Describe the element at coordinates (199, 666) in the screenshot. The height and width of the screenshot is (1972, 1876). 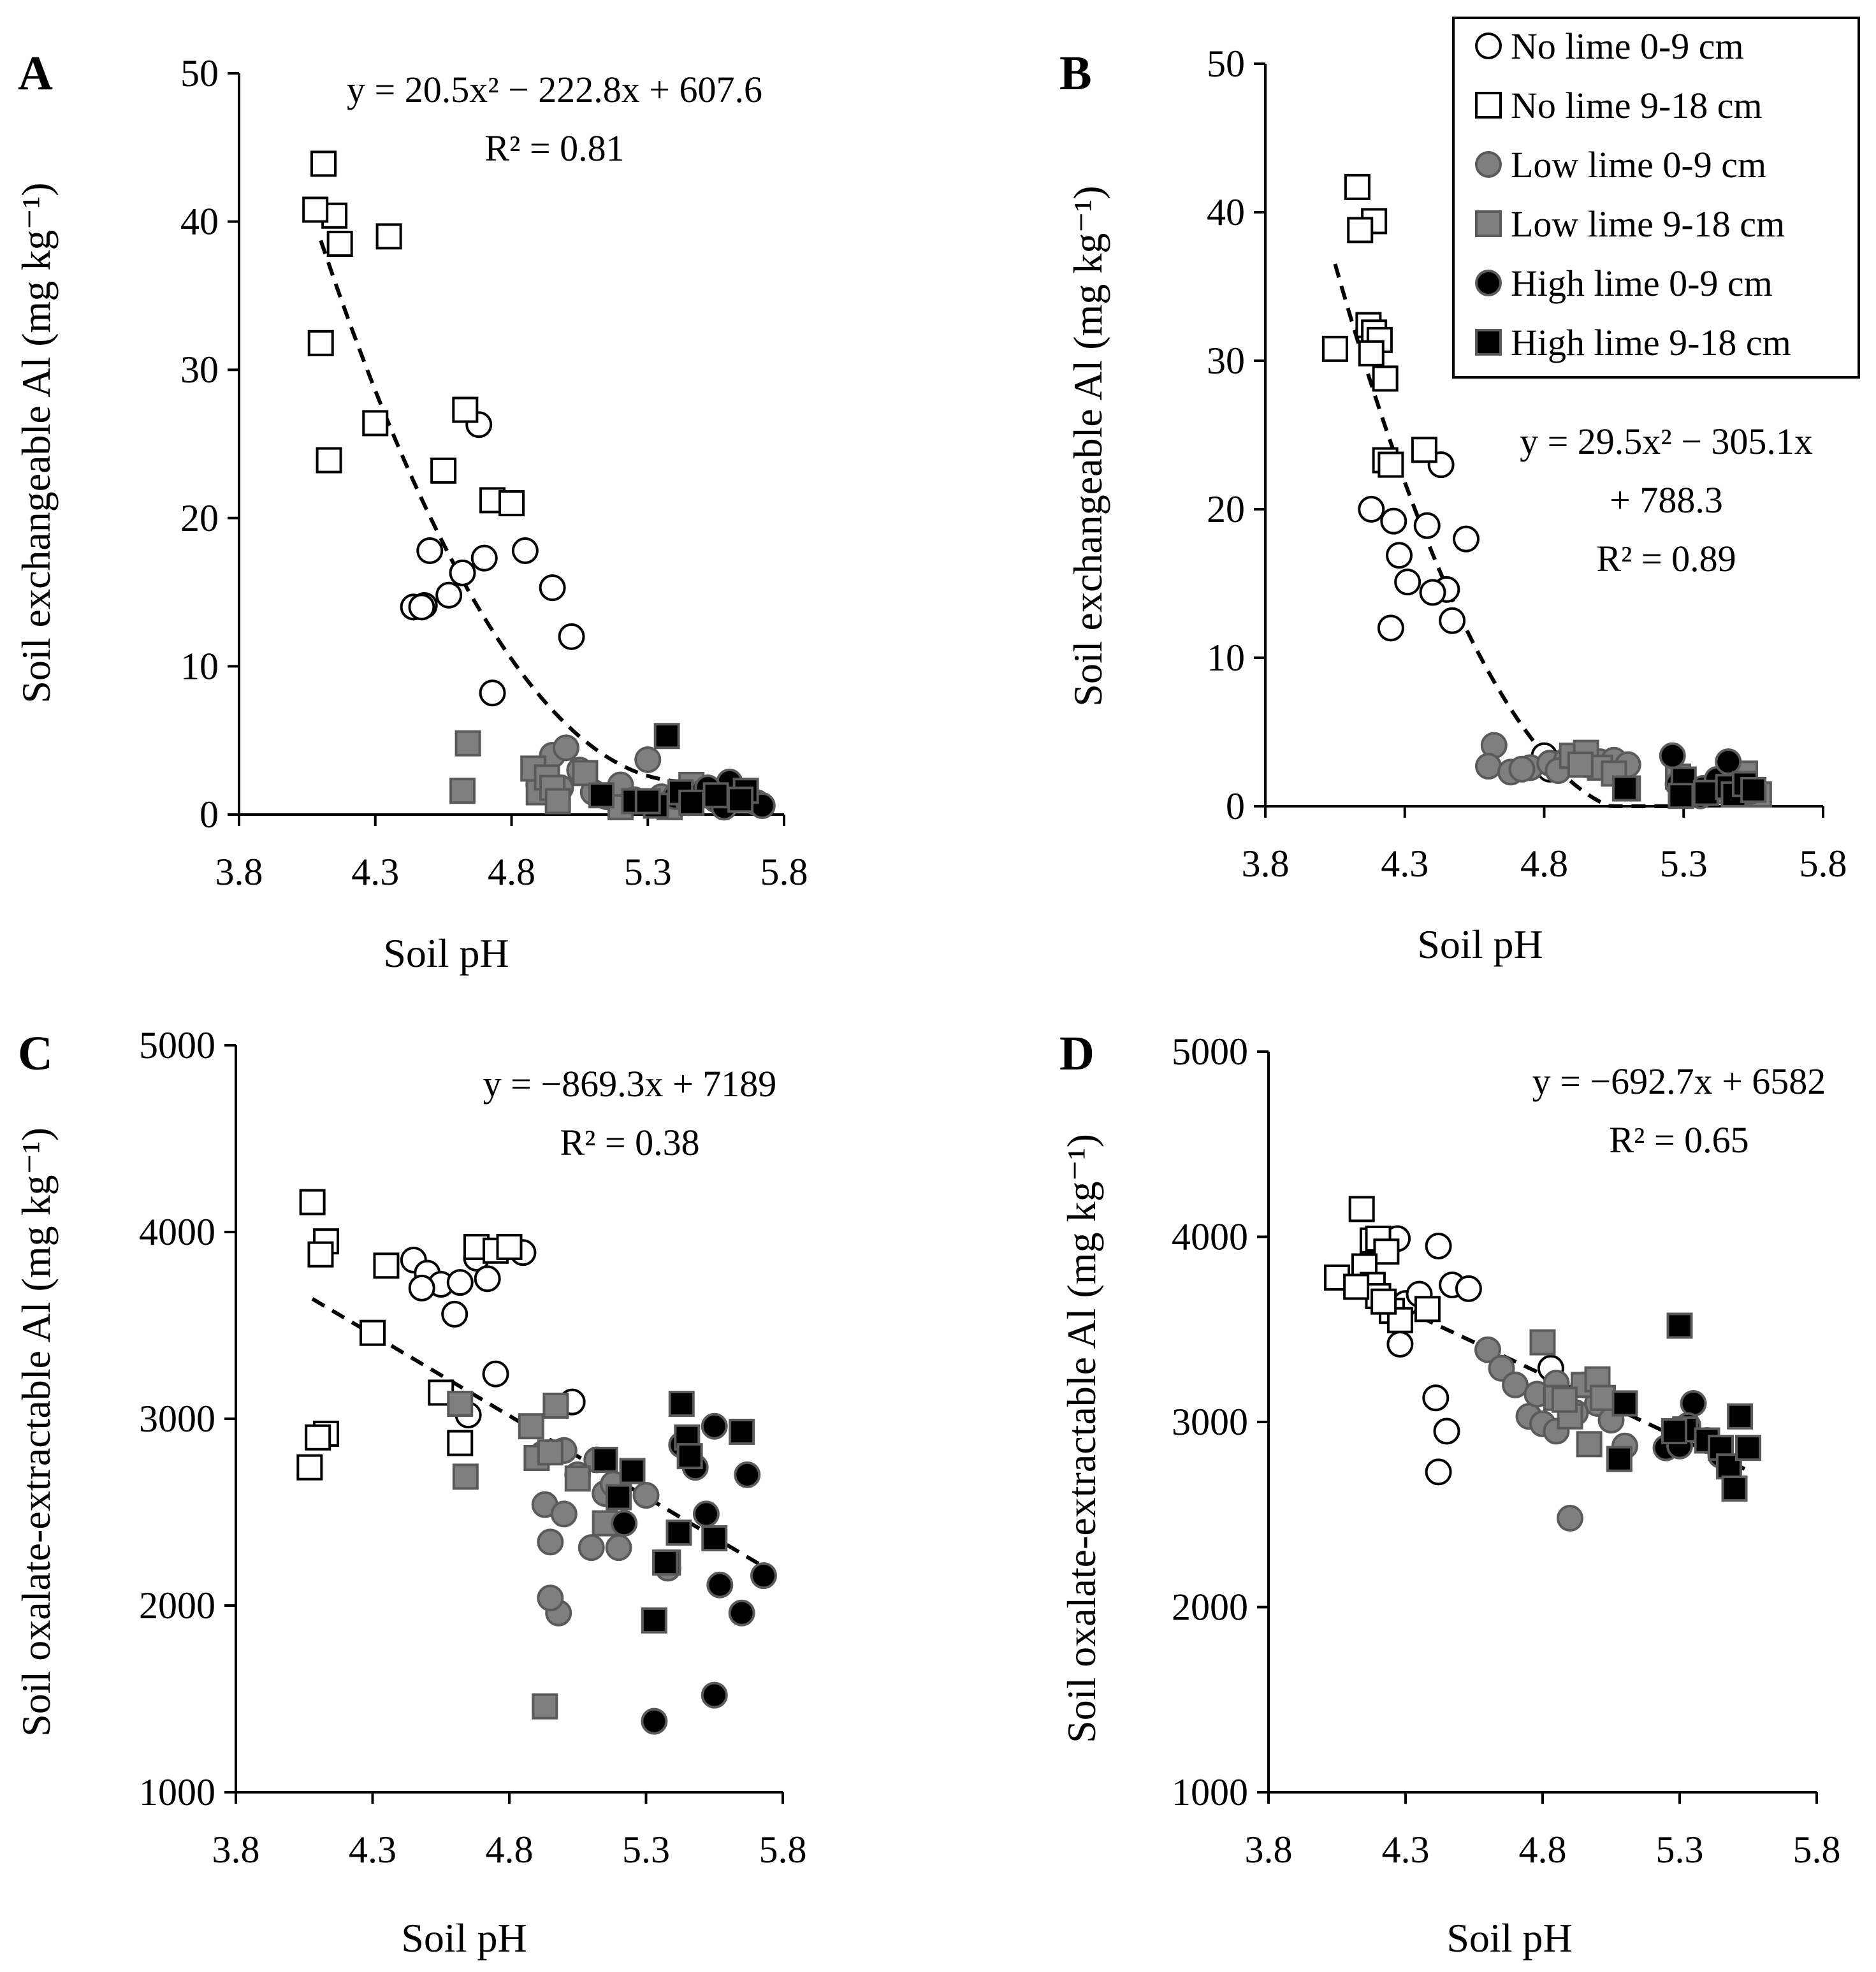
I see `panel-a-y-tick-label: 10` at that location.